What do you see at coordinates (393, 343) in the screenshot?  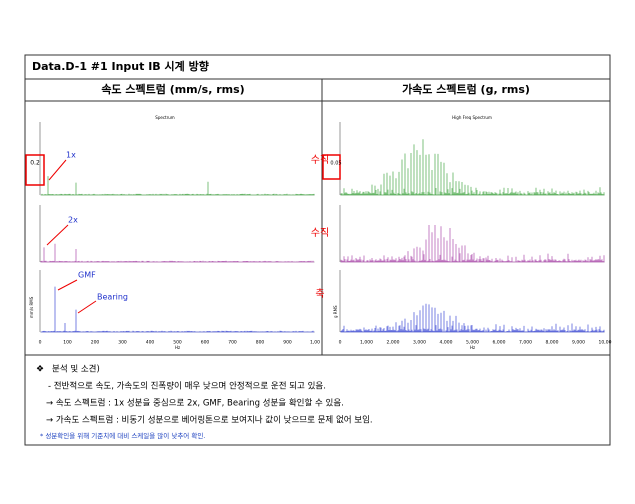 I see `x-tick-label: 2,000` at bounding box center [393, 343].